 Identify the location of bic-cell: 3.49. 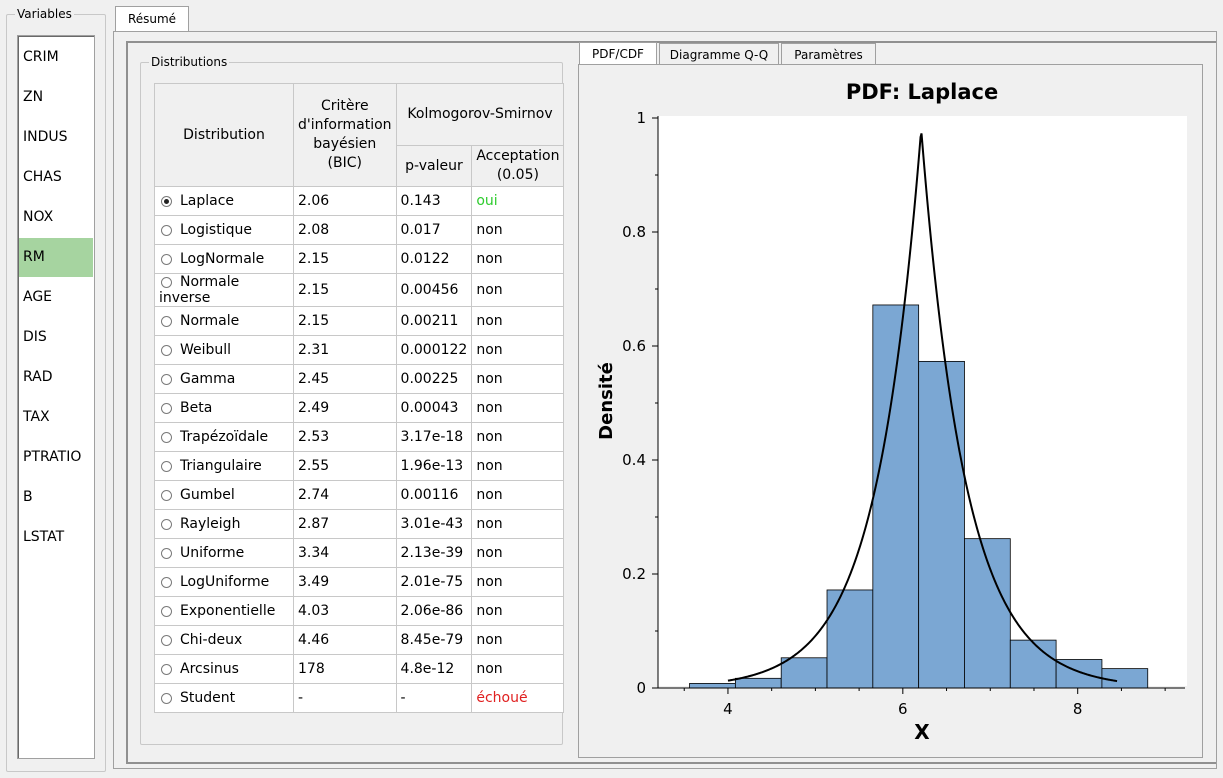
(345, 582).